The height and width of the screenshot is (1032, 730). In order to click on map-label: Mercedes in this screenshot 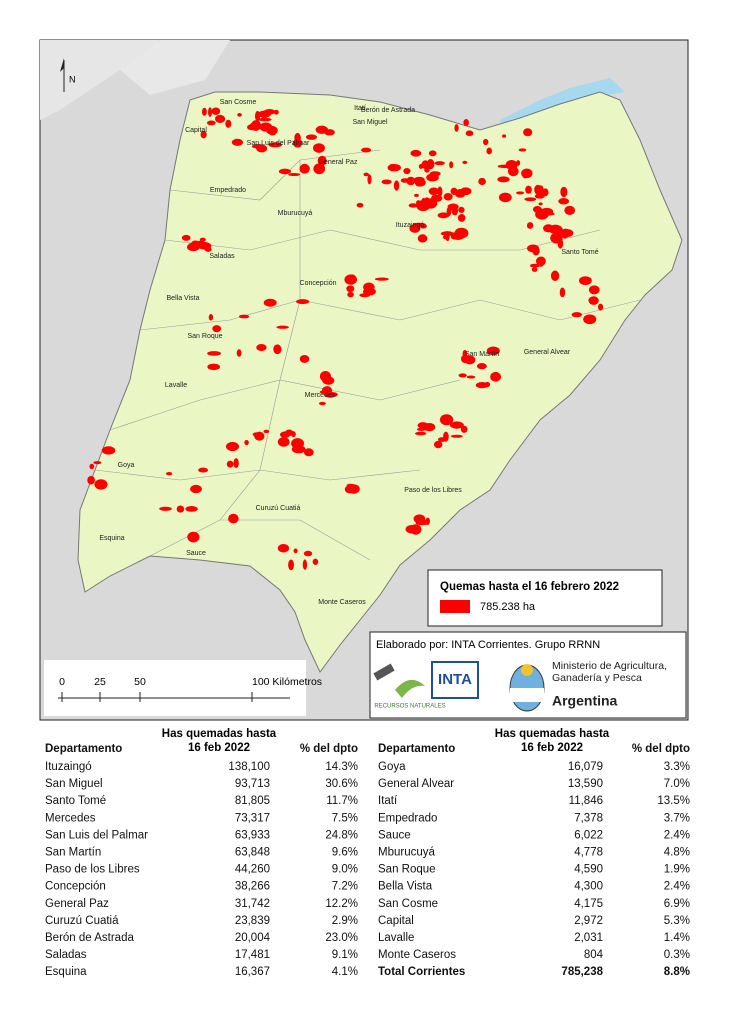, I will do `click(320, 395)`.